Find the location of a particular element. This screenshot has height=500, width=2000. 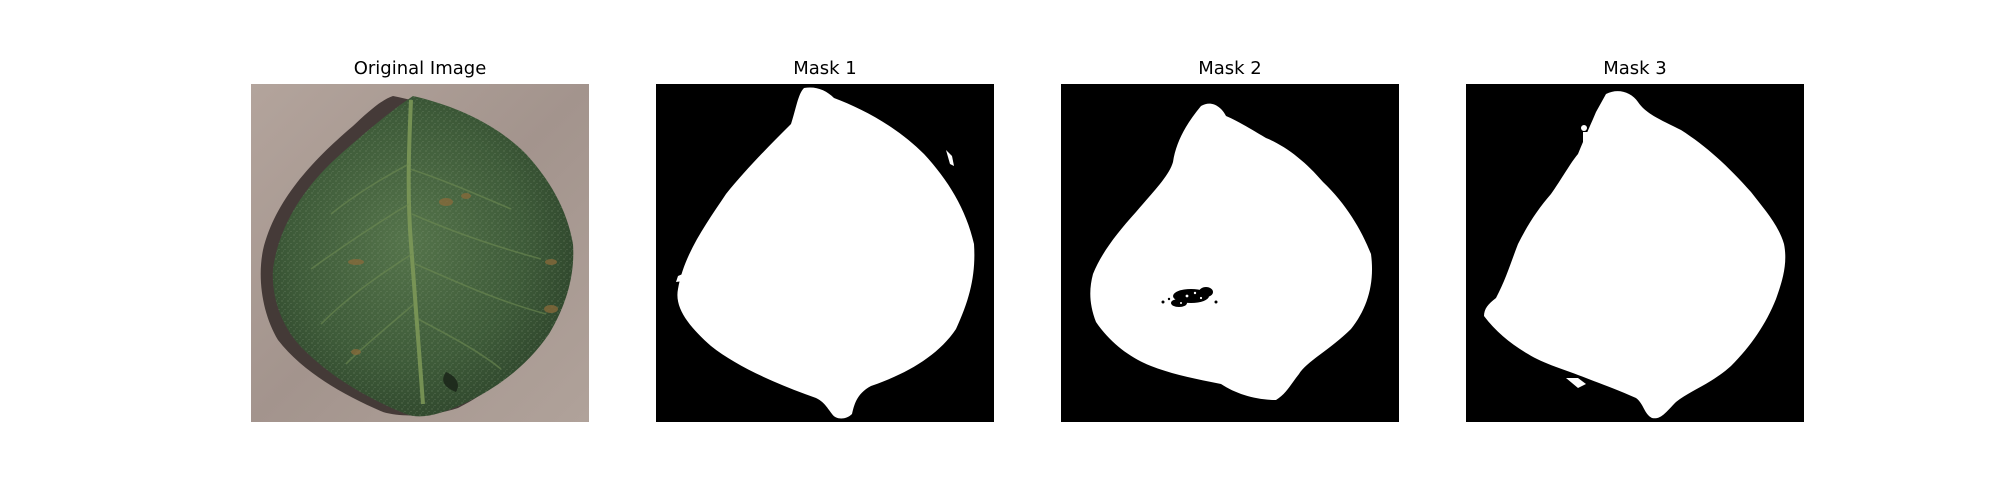

panel-title: Original Image is located at coordinates (420, 68).